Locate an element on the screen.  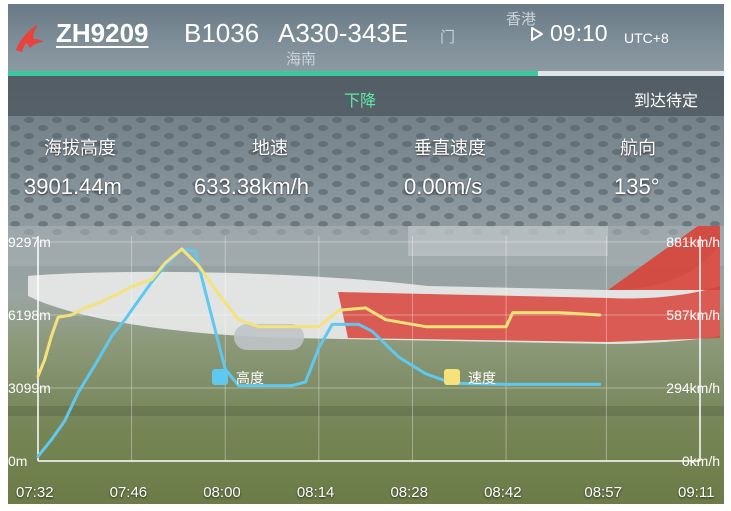
left-axis-tick-label: 3099m is located at coordinates (29, 388).